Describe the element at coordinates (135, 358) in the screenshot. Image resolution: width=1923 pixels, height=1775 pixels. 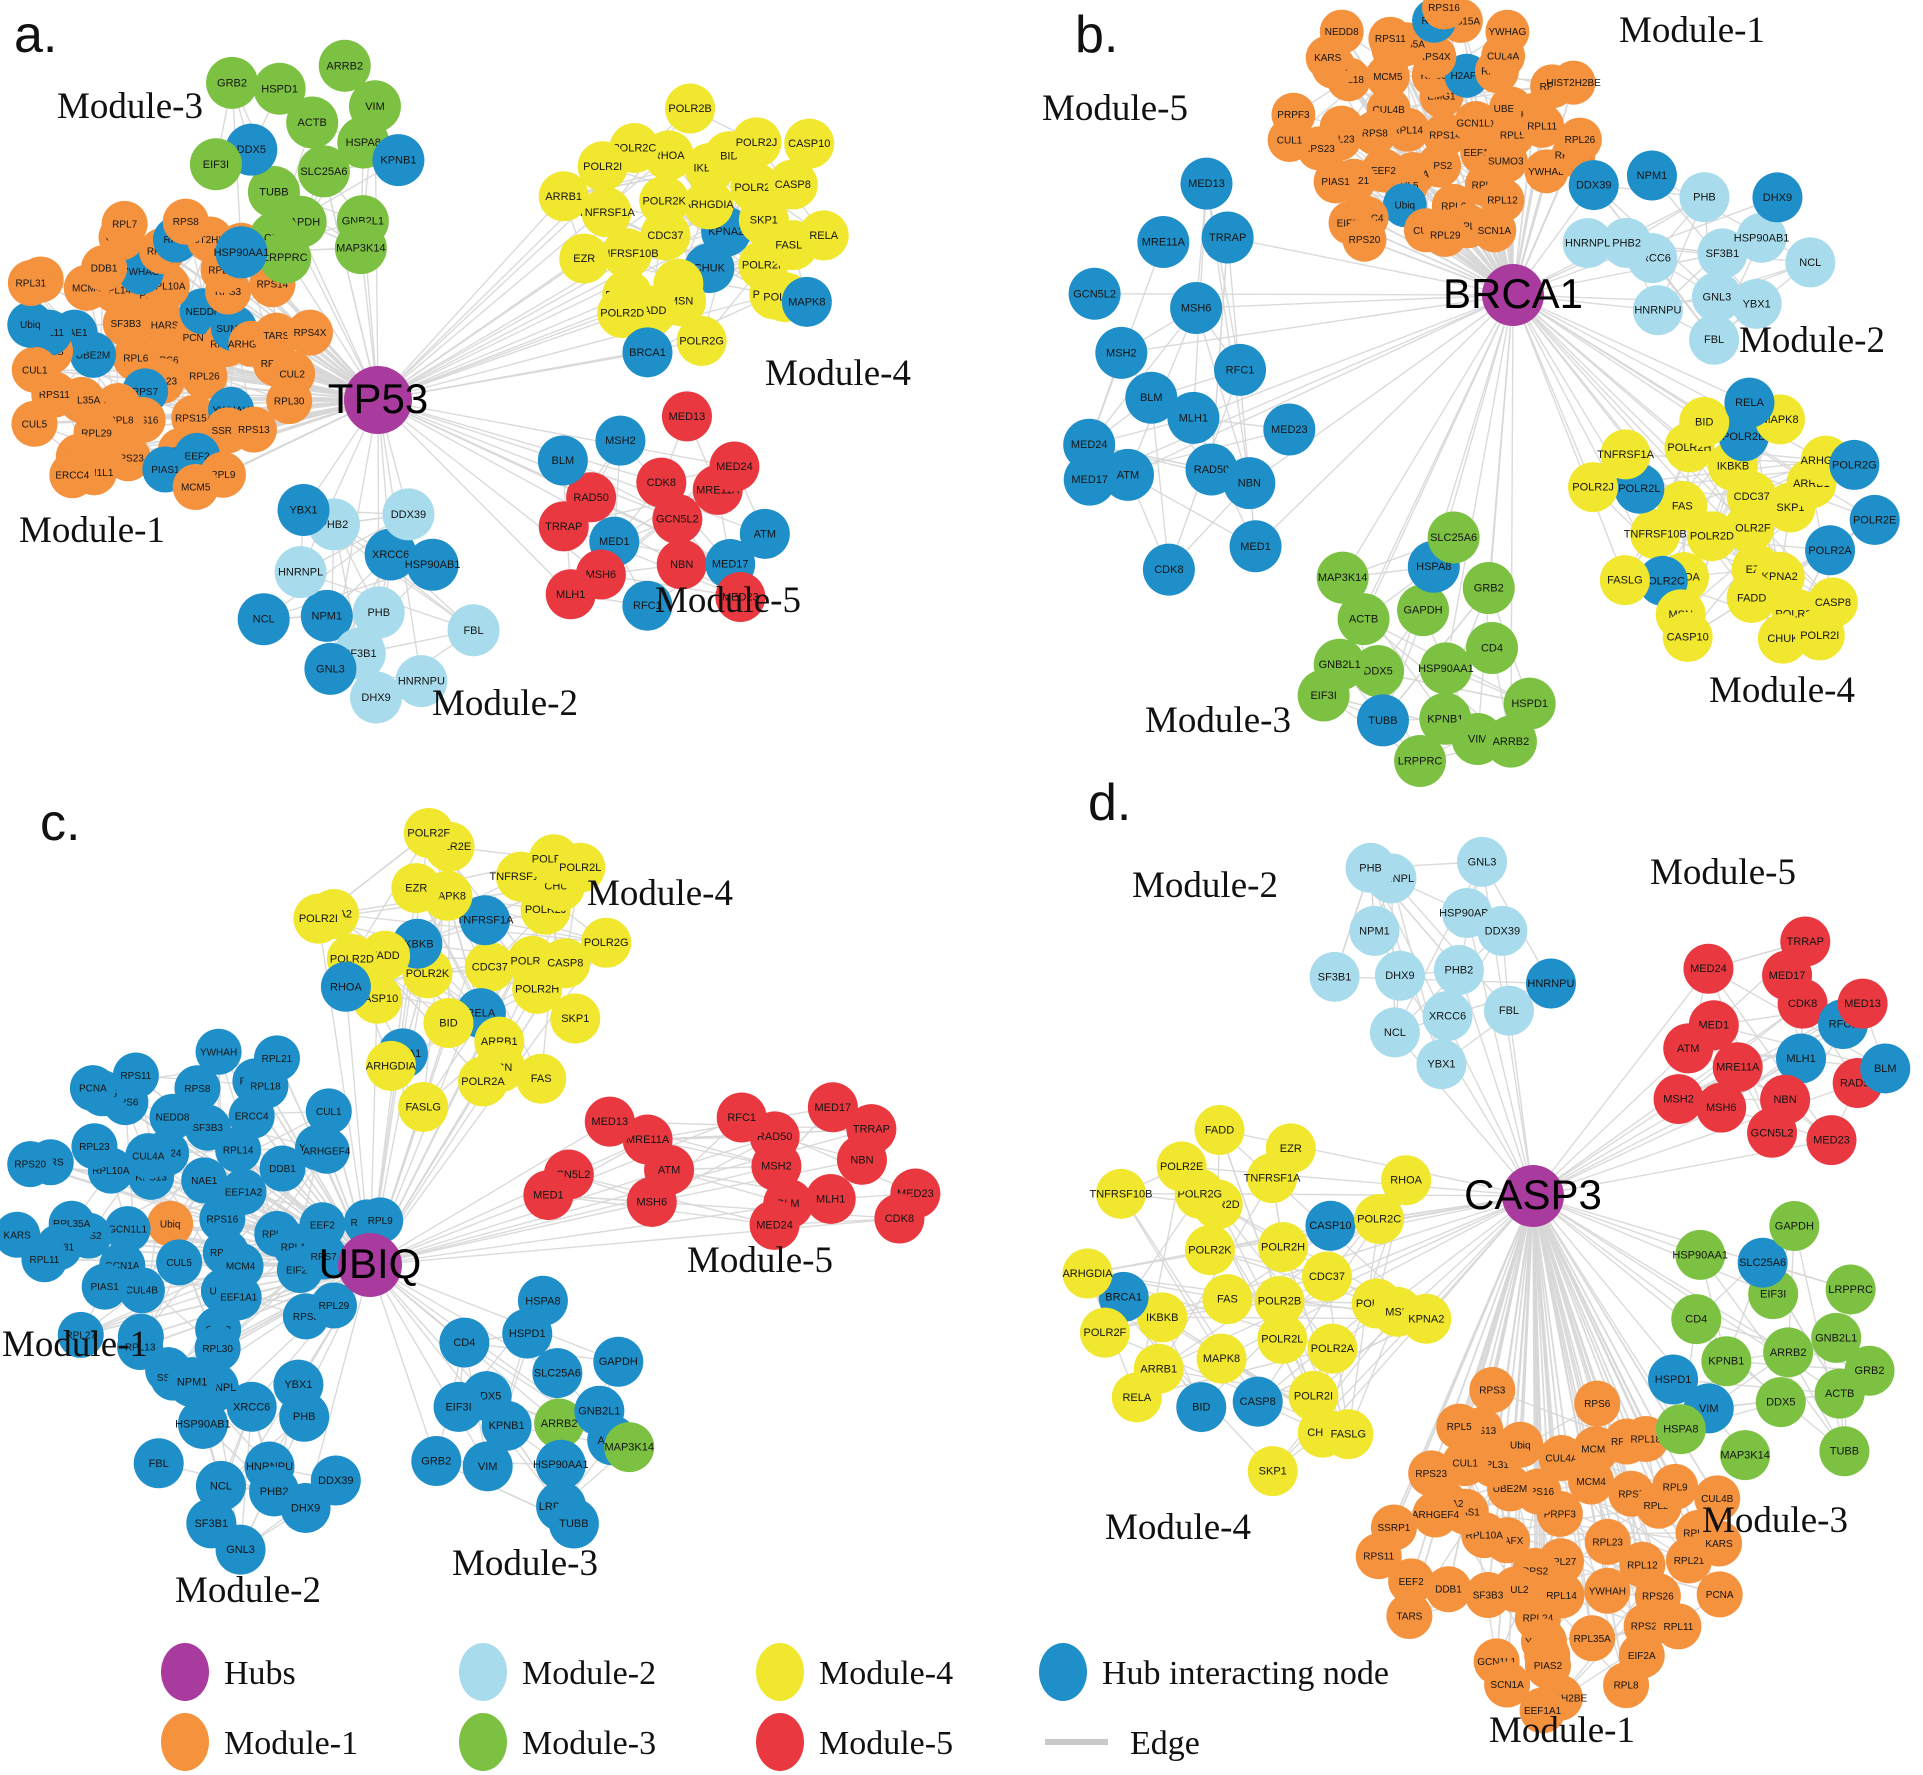
I see `protein-node-label: RPL6` at that location.